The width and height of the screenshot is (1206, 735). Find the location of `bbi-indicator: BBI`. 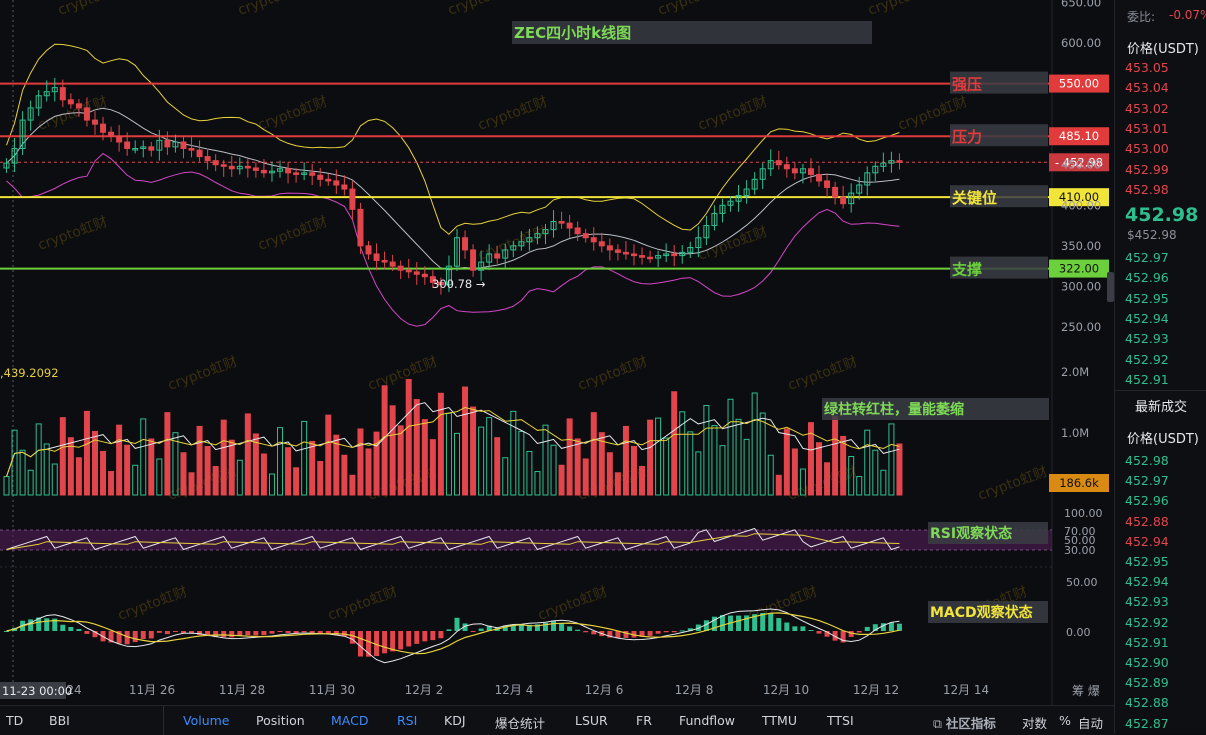

bbi-indicator: BBI is located at coordinates (59, 720).